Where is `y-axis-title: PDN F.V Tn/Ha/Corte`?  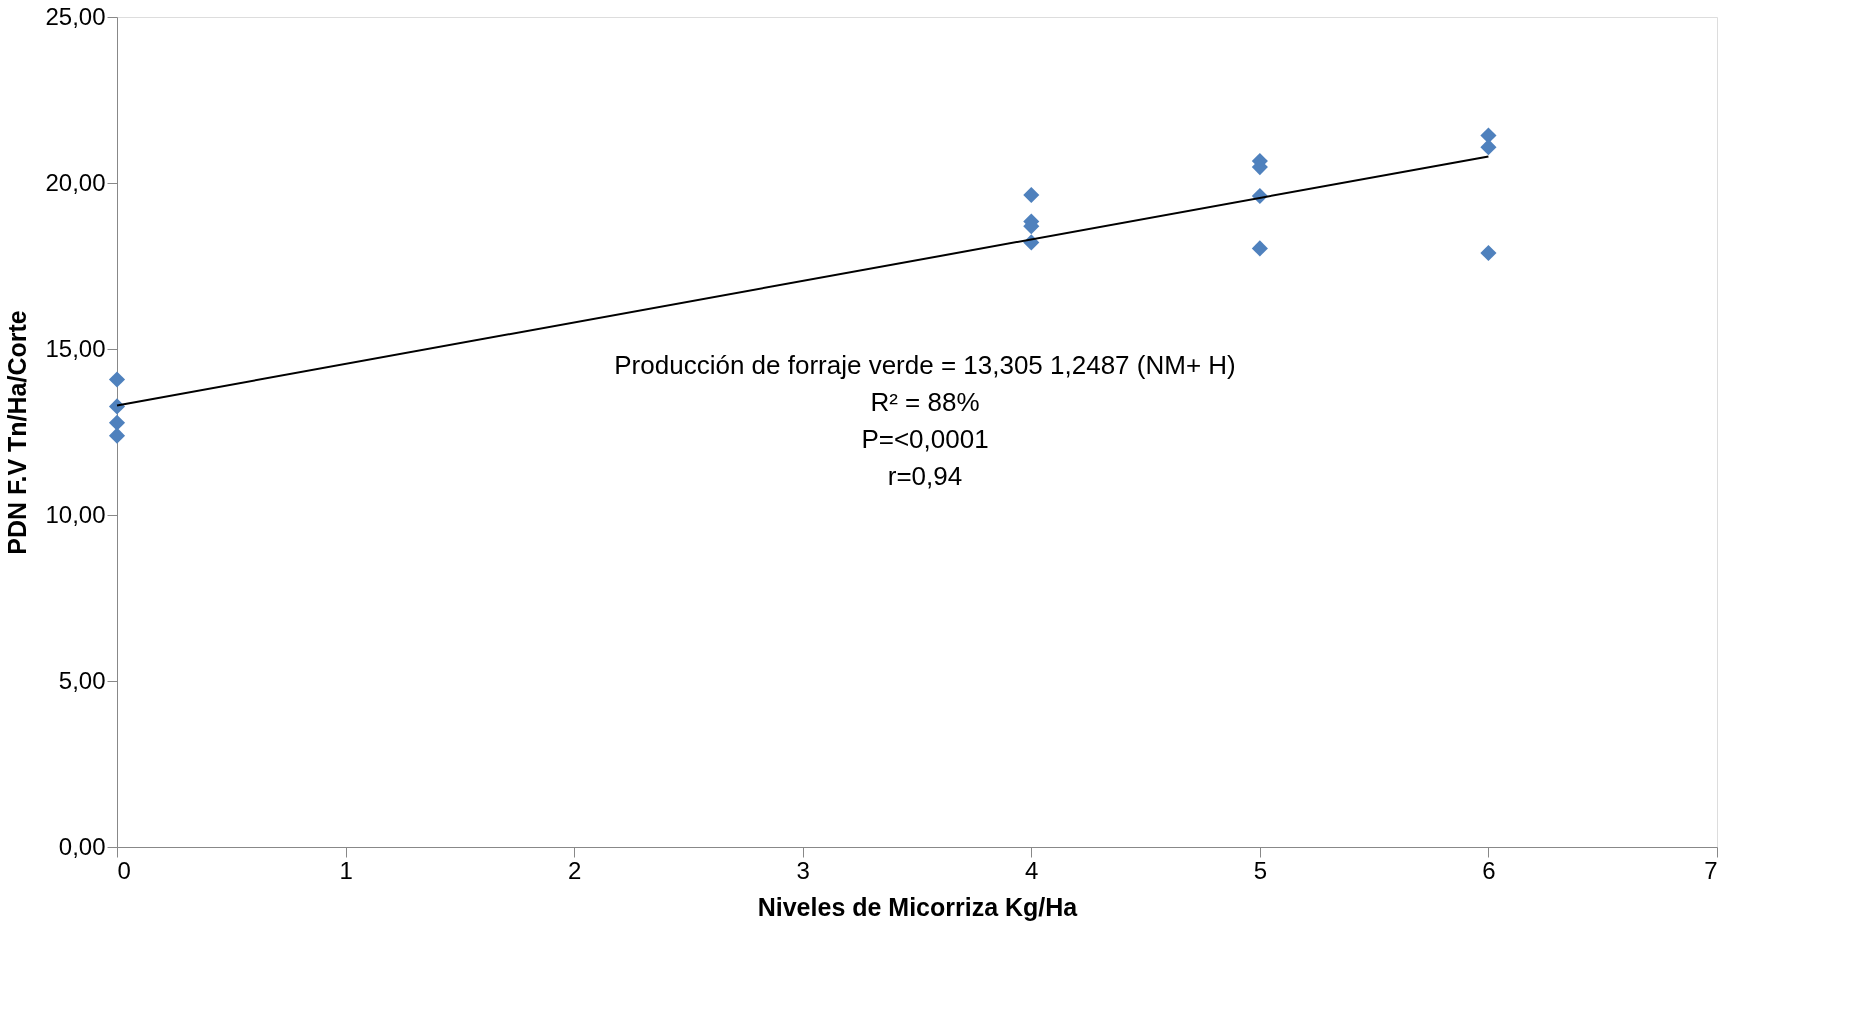
y-axis-title: PDN F.V Tn/Ha/Corte is located at coordinates (17, 432).